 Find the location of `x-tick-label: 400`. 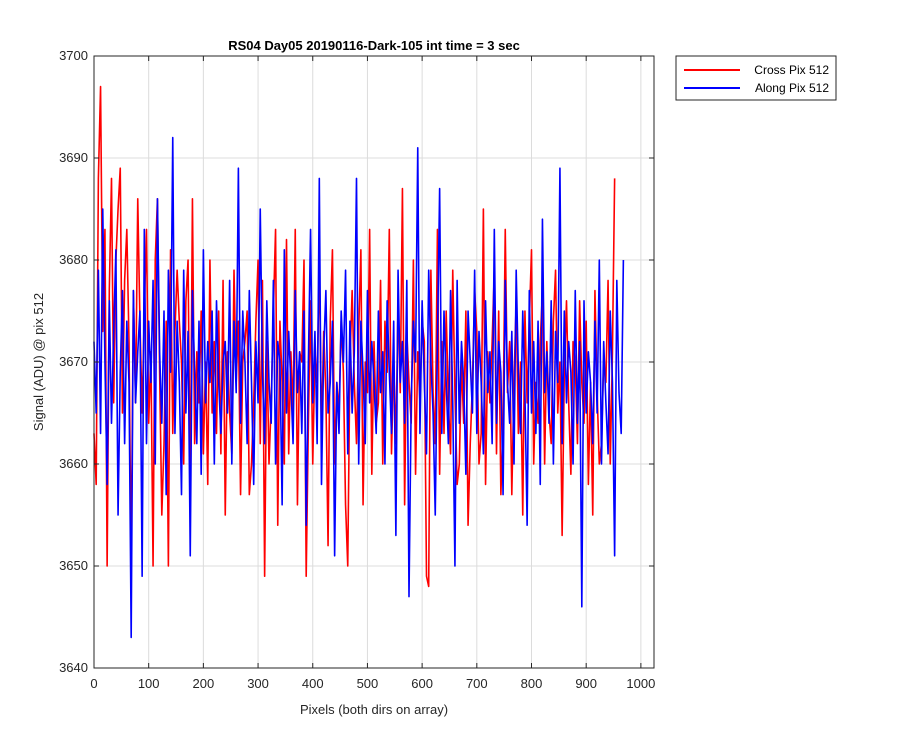

x-tick-label: 400 is located at coordinates (313, 683).